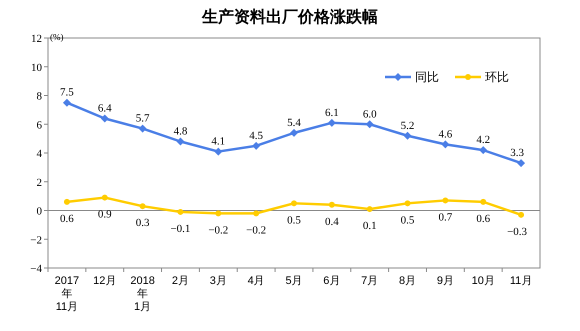 The image size is (580, 331). I want to click on y-axis-title: (%), so click(57, 37).